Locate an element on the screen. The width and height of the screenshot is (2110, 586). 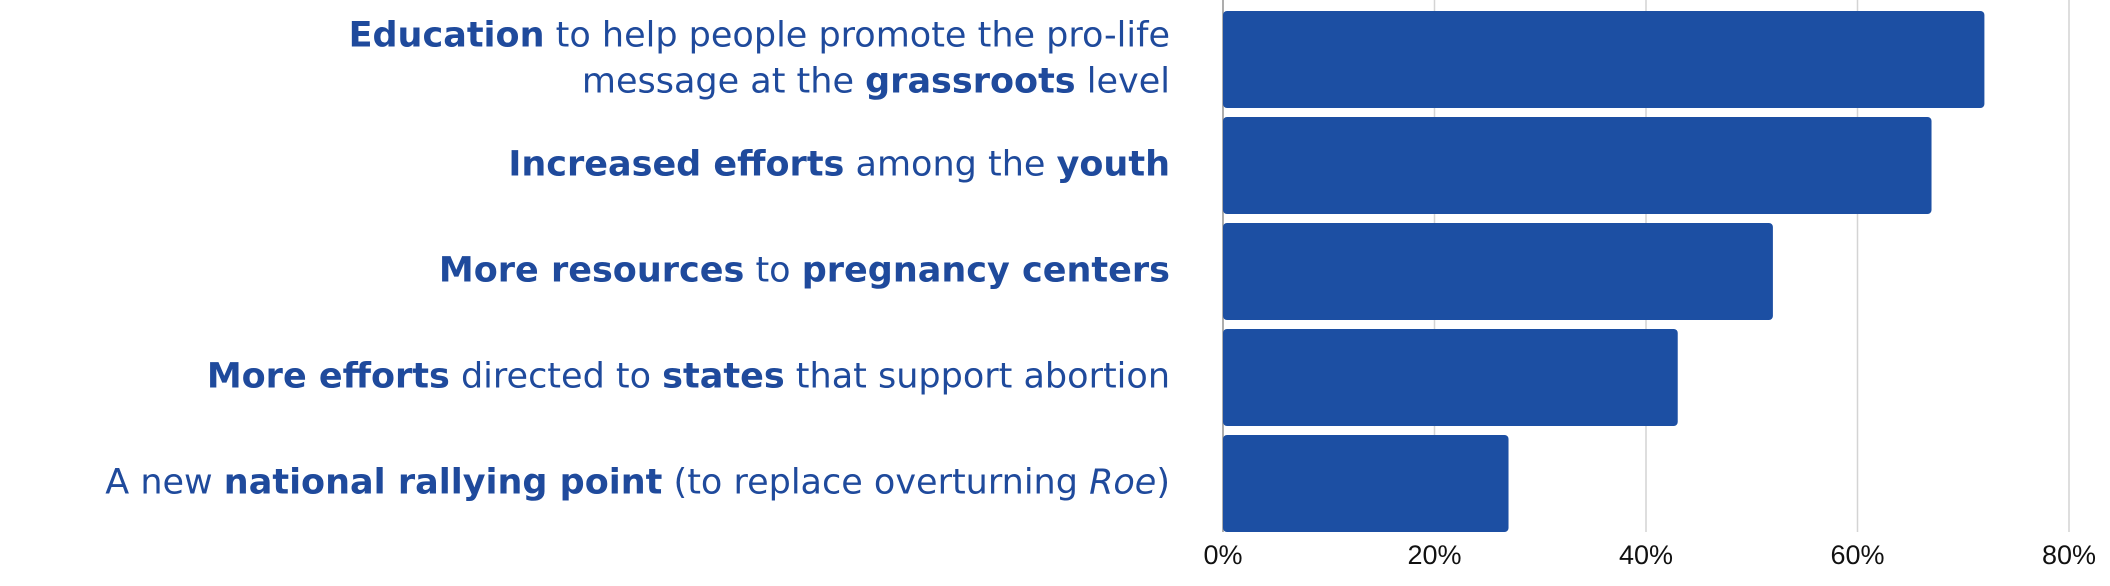
x-tick-label: 20% is located at coordinates (1434, 555).